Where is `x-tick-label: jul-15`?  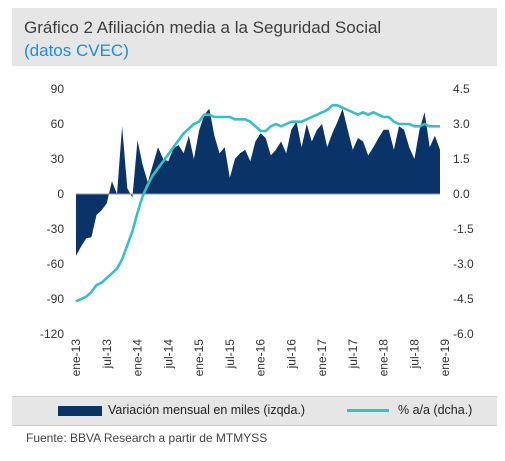 x-tick-label: jul-15 is located at coordinates (230, 354).